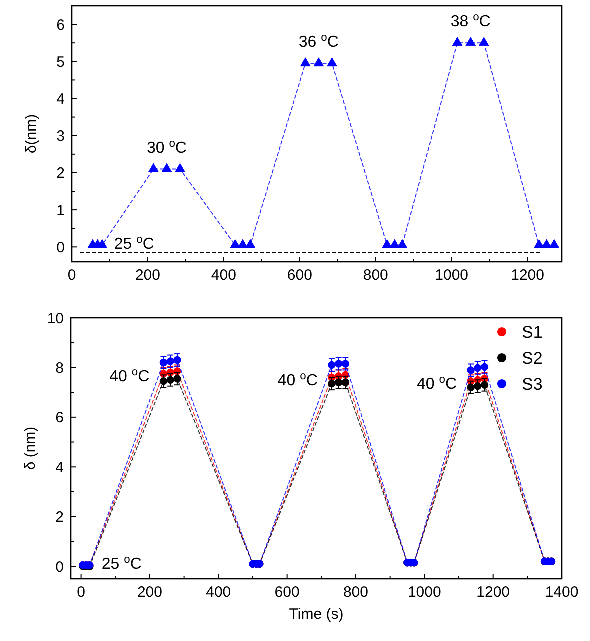 The height and width of the screenshot is (641, 590). Describe the element at coordinates (55, 319) in the screenshot. I see `y-tick-label: 10` at that location.